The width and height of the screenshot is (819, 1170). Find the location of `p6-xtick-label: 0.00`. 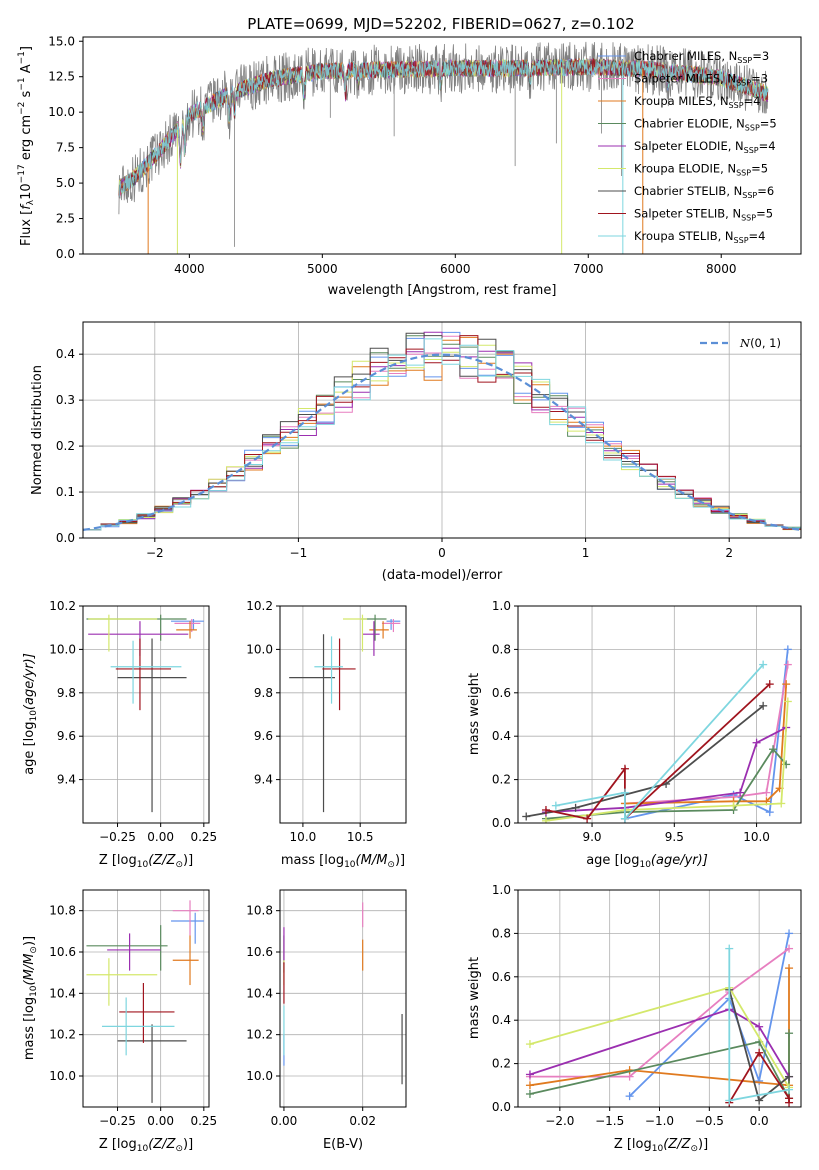

p6-xtick-label: 0.00 is located at coordinates (160, 1121).